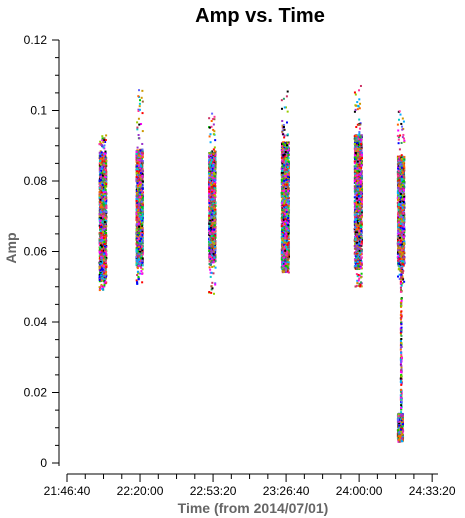 The height and width of the screenshot is (518, 465). What do you see at coordinates (67, 491) in the screenshot?
I see `x-tick-label: 21:46:40` at bounding box center [67, 491].